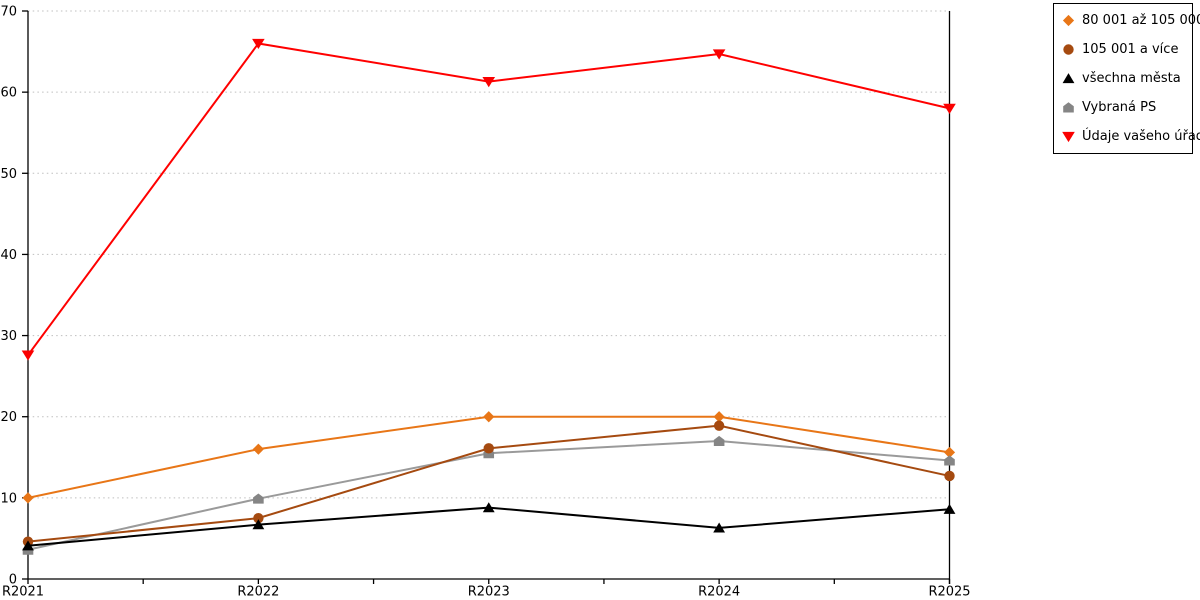 The height and width of the screenshot is (600, 1200). I want to click on legend-item-5: Údaje vašeho úřadu, so click(1130, 136).